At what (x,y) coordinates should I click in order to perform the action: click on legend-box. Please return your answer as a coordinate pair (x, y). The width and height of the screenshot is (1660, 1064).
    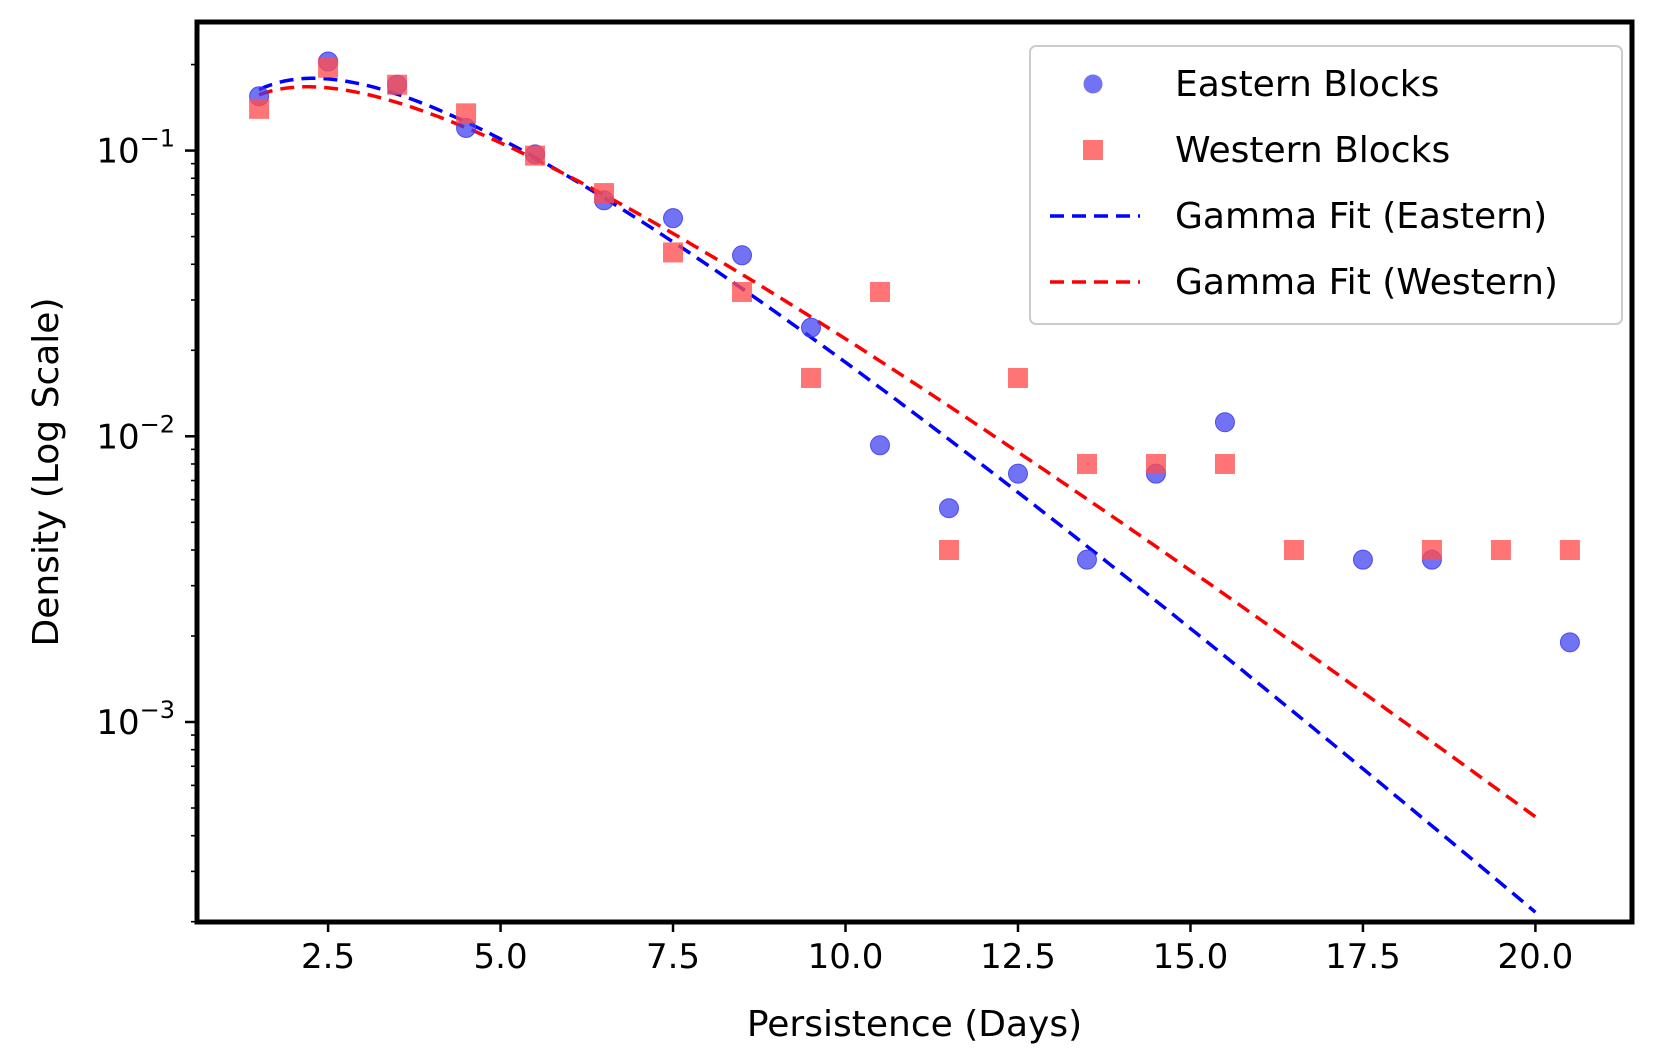
    Looking at the image, I should click on (1326, 185).